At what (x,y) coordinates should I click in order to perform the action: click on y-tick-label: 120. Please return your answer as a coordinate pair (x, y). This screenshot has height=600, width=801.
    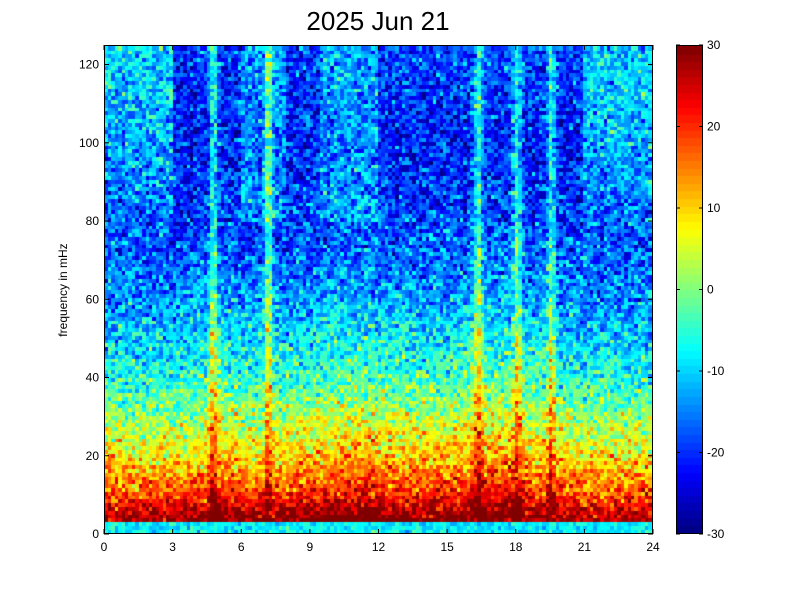
    Looking at the image, I should click on (89, 65).